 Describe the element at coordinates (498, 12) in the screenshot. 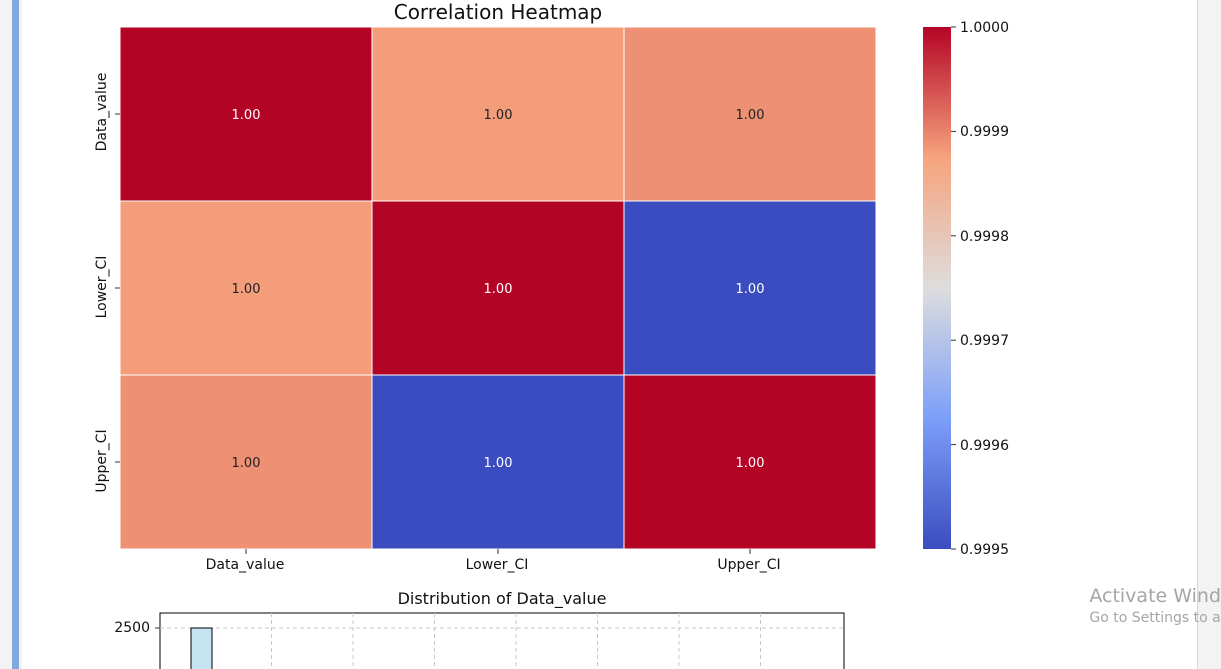

I see `heatmap-title: Correlation Heatmap` at that location.